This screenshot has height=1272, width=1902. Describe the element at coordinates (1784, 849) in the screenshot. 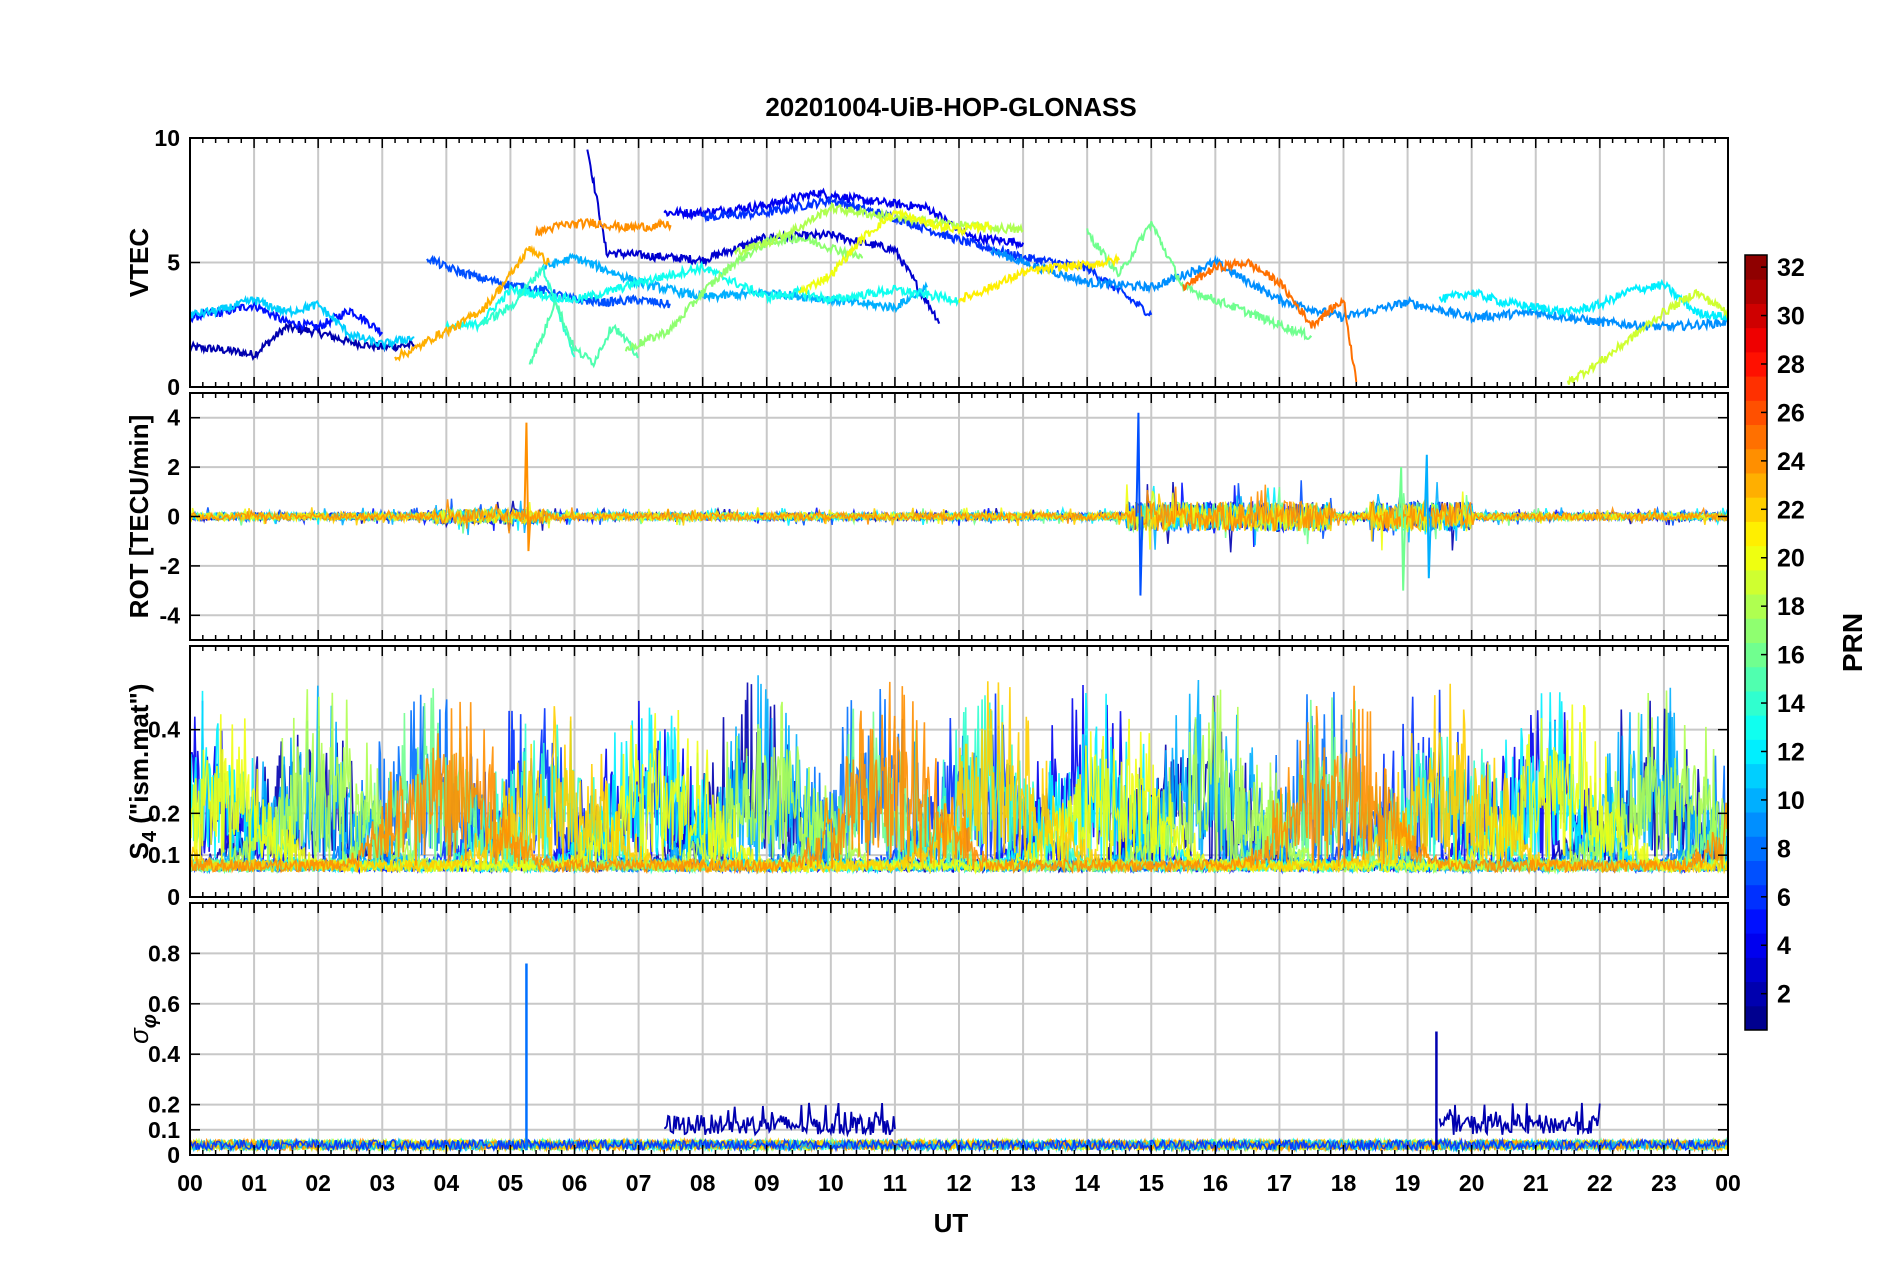

I see `colorbar-tick-label: 8` at that location.